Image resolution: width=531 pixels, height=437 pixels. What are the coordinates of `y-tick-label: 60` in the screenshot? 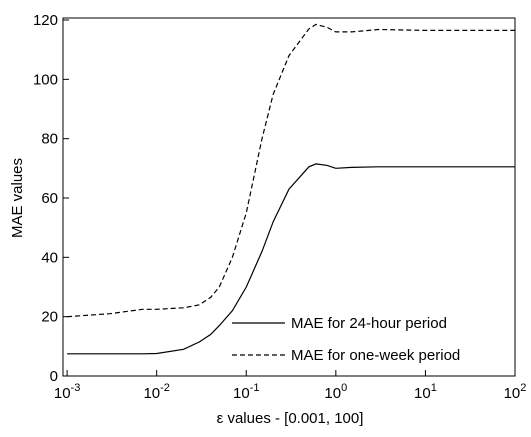 It's located at (49, 198).